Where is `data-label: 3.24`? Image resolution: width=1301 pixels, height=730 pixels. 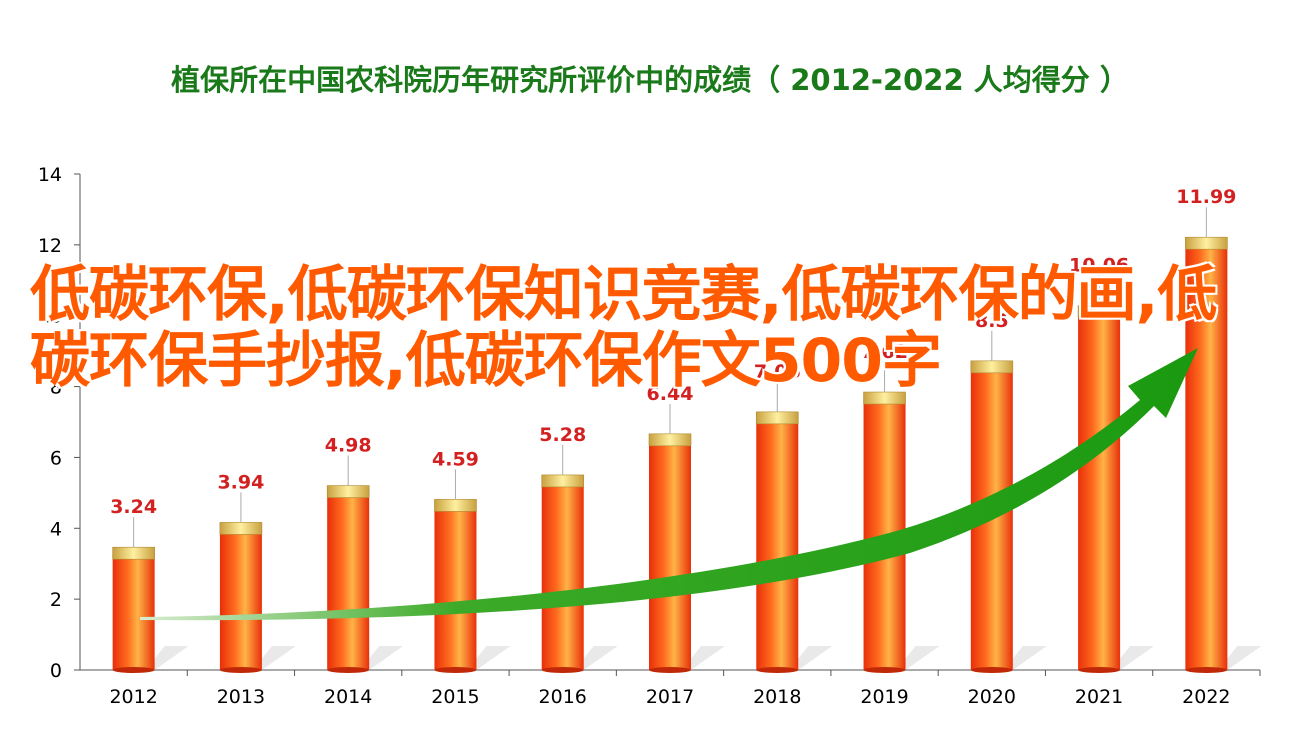 data-label: 3.24 is located at coordinates (133, 507).